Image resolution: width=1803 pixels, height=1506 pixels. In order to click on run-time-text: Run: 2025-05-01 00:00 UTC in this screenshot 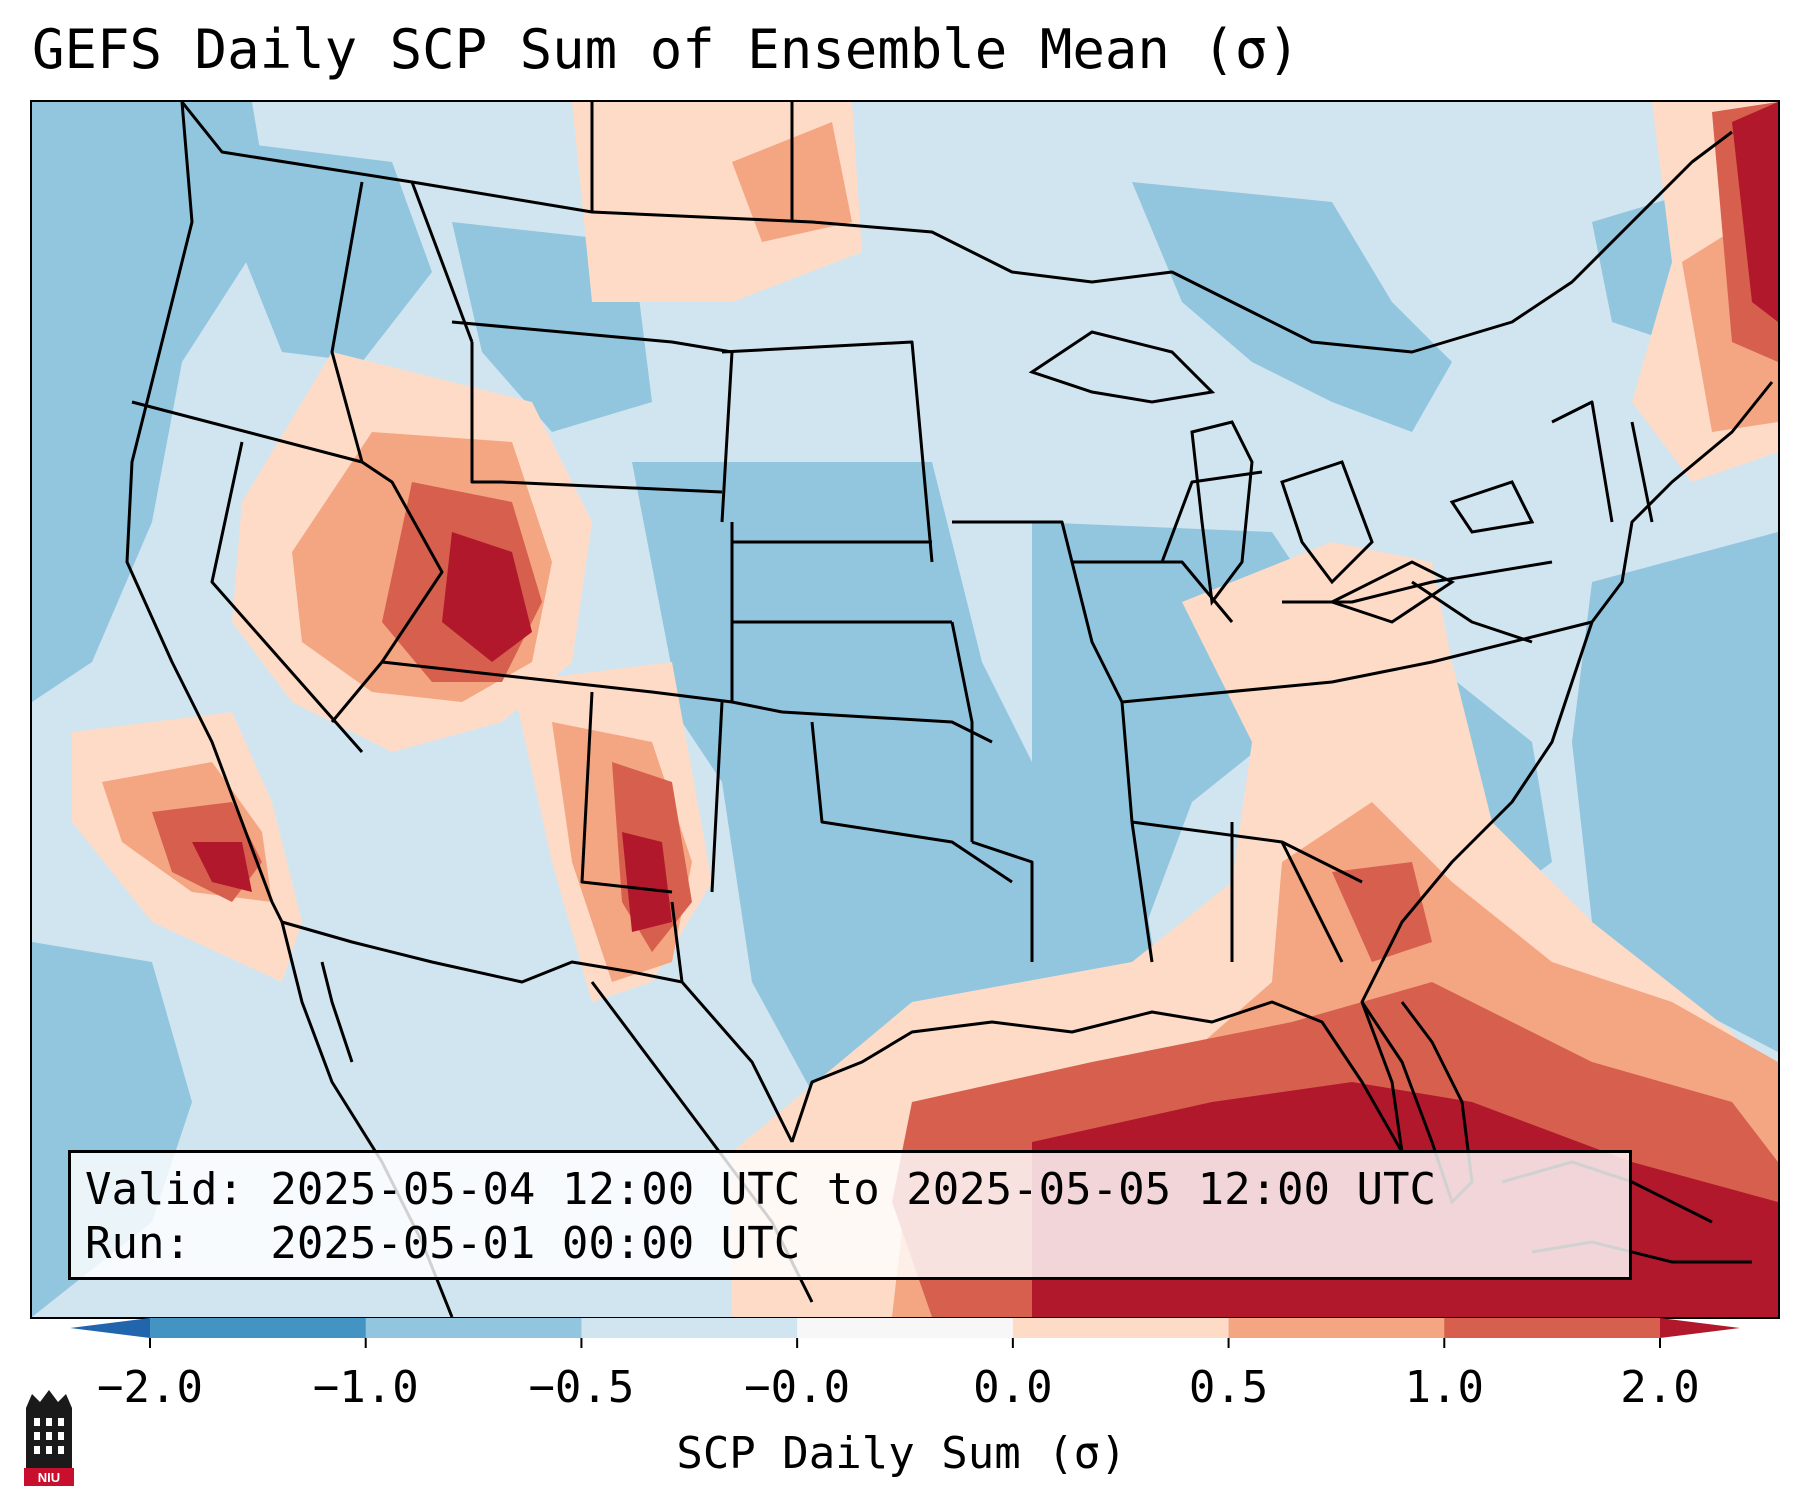, I will do `click(443, 1243)`.